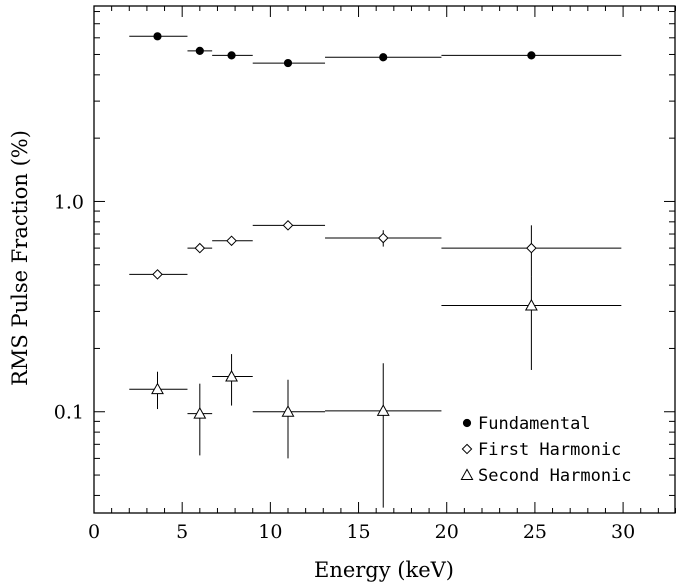  Describe the element at coordinates (69, 202) in the screenshot. I see `y-tick-label: 1.0` at that location.